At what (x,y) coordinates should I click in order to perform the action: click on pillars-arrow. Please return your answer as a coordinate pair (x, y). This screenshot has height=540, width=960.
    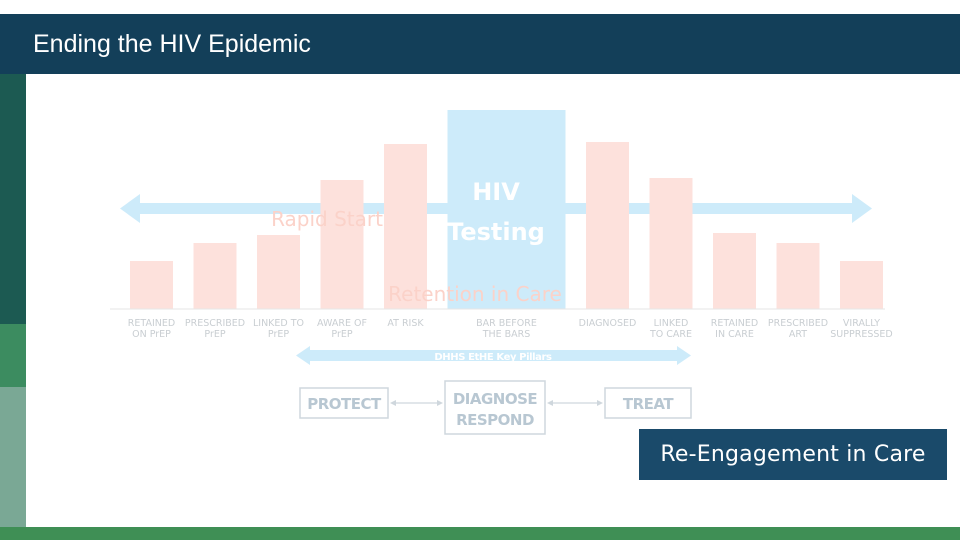
    Looking at the image, I should click on (493, 355).